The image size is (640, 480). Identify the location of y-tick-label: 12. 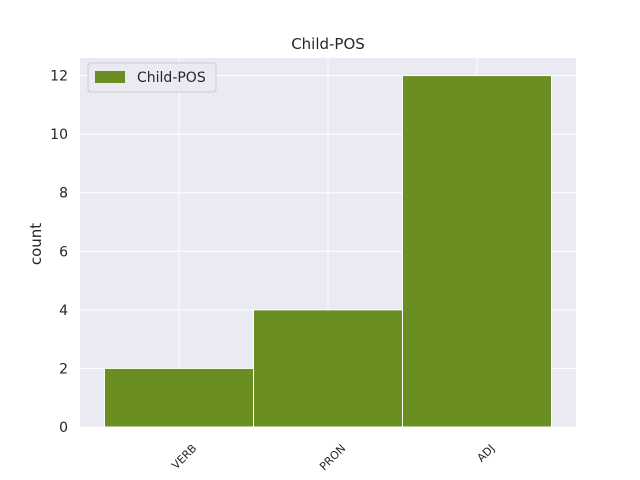
(59, 77).